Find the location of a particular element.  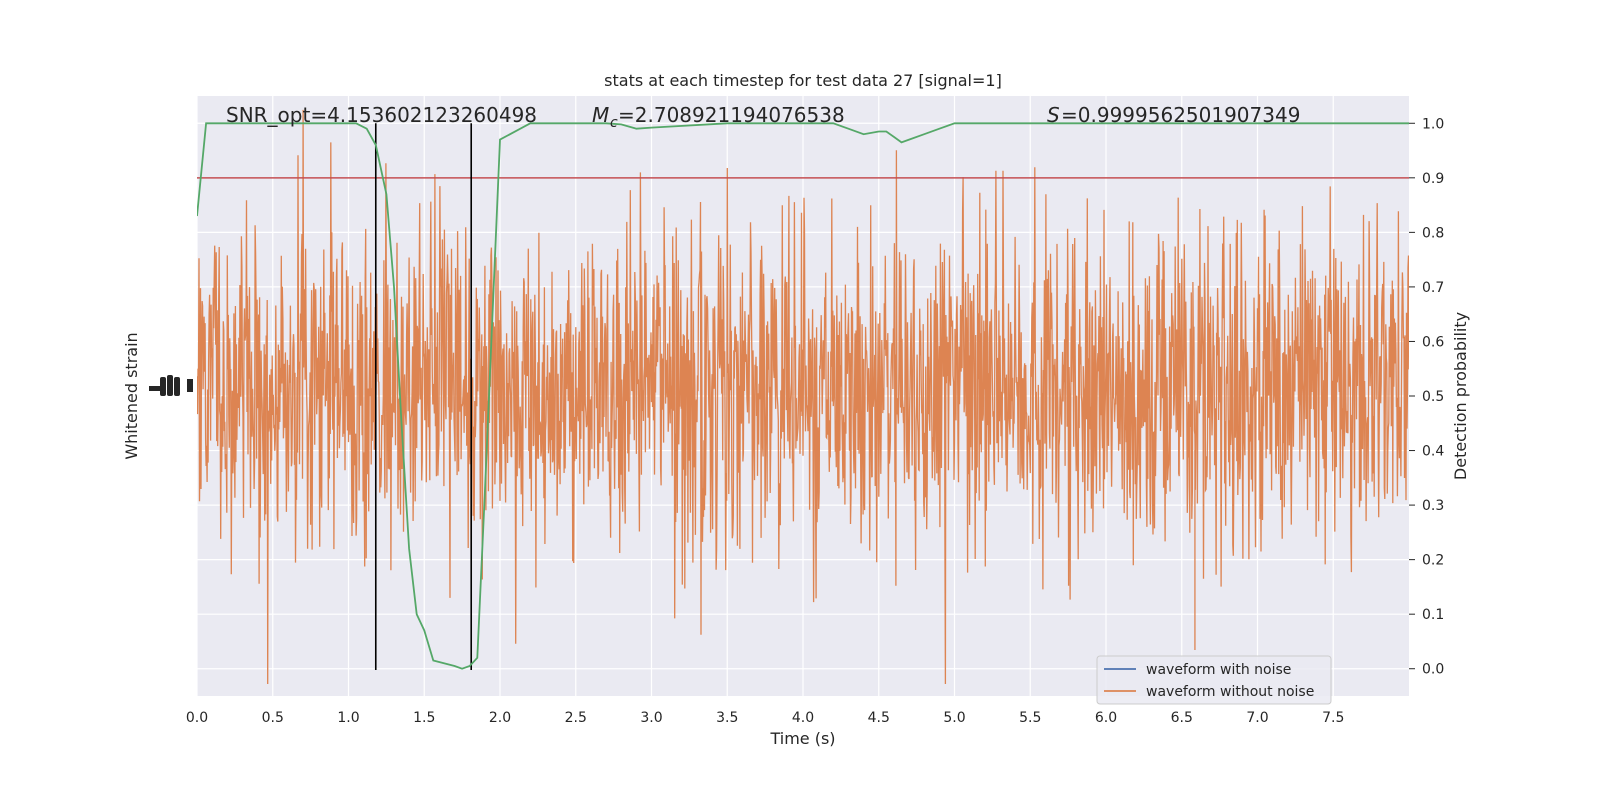

y-tick-label-right: 0.0 is located at coordinates (1433, 670).